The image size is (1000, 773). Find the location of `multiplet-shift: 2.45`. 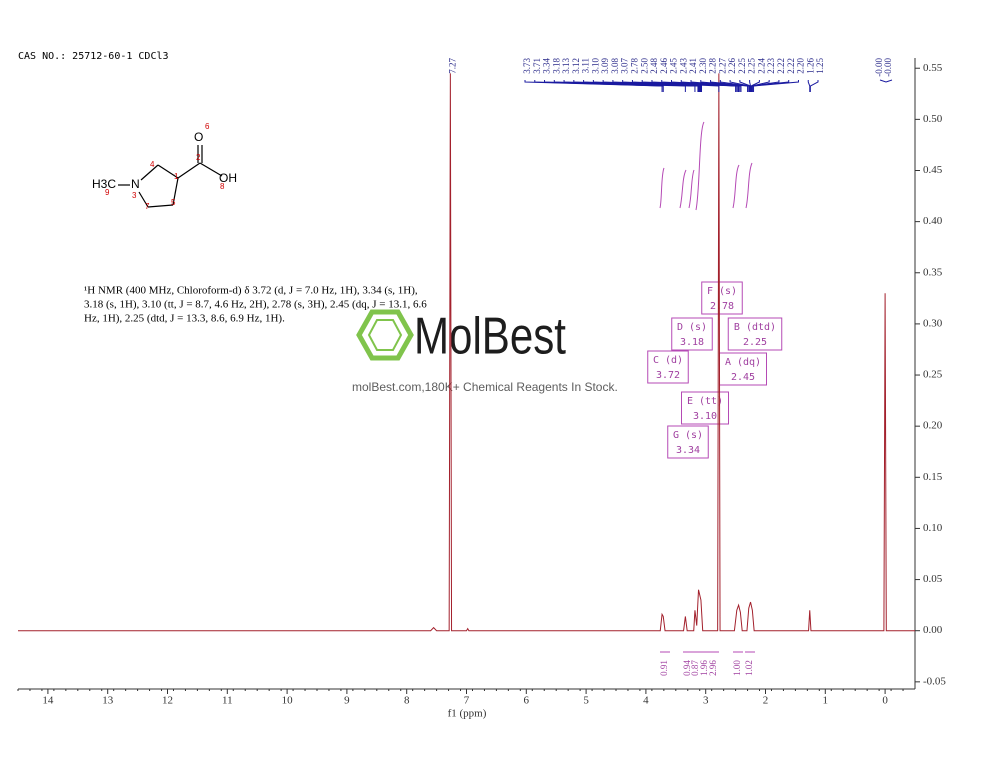

multiplet-shift: 2.45 is located at coordinates (743, 377).